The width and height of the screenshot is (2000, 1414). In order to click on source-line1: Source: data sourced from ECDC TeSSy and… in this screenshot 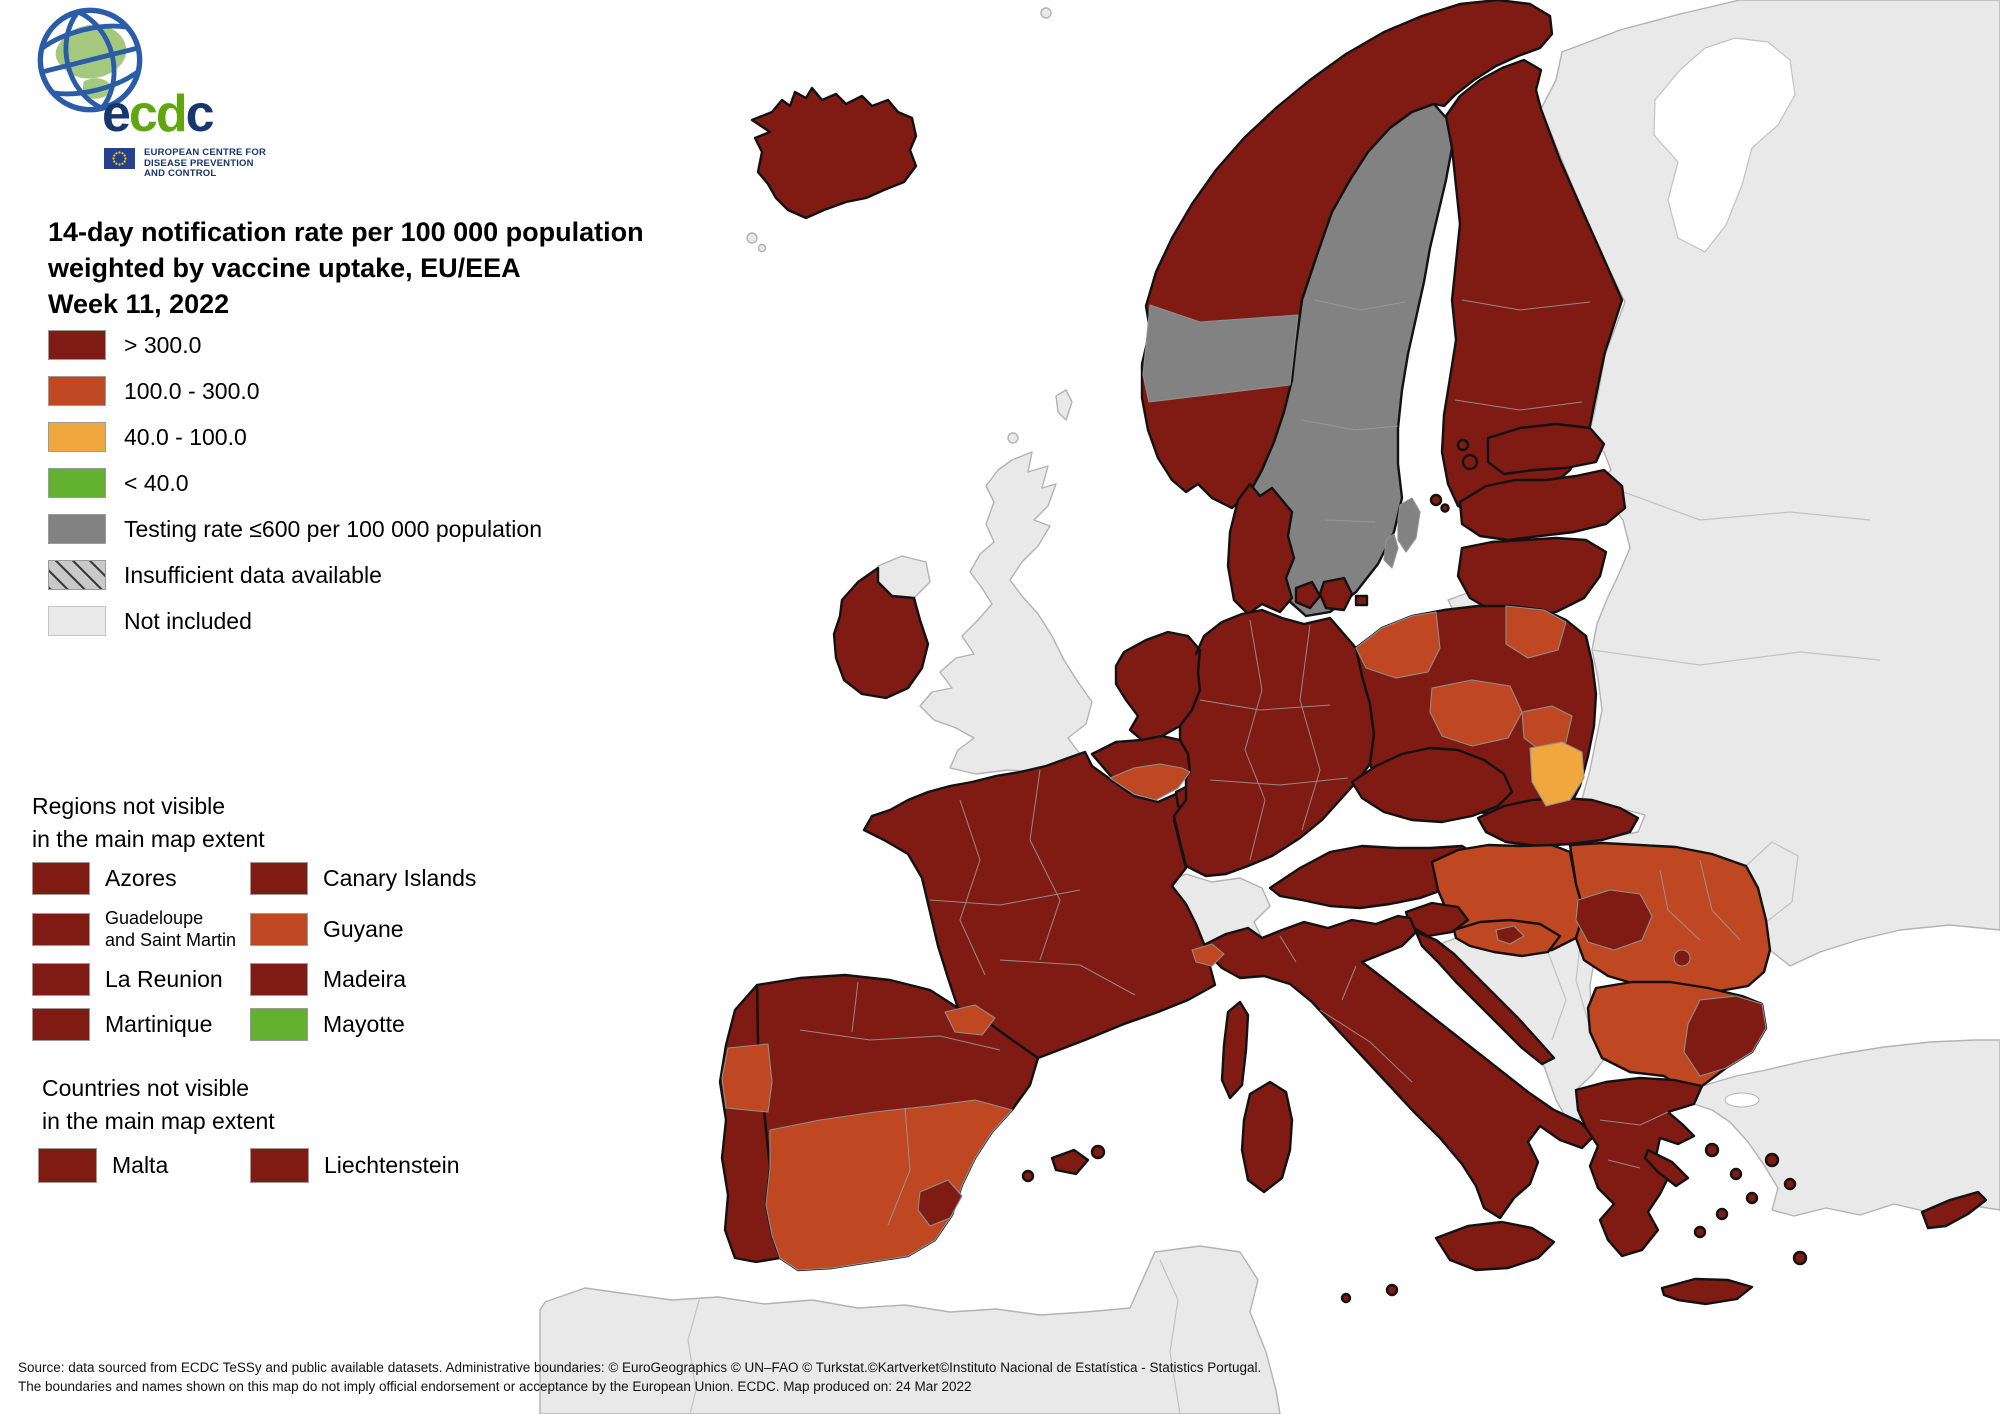, I will do `click(640, 1367)`.